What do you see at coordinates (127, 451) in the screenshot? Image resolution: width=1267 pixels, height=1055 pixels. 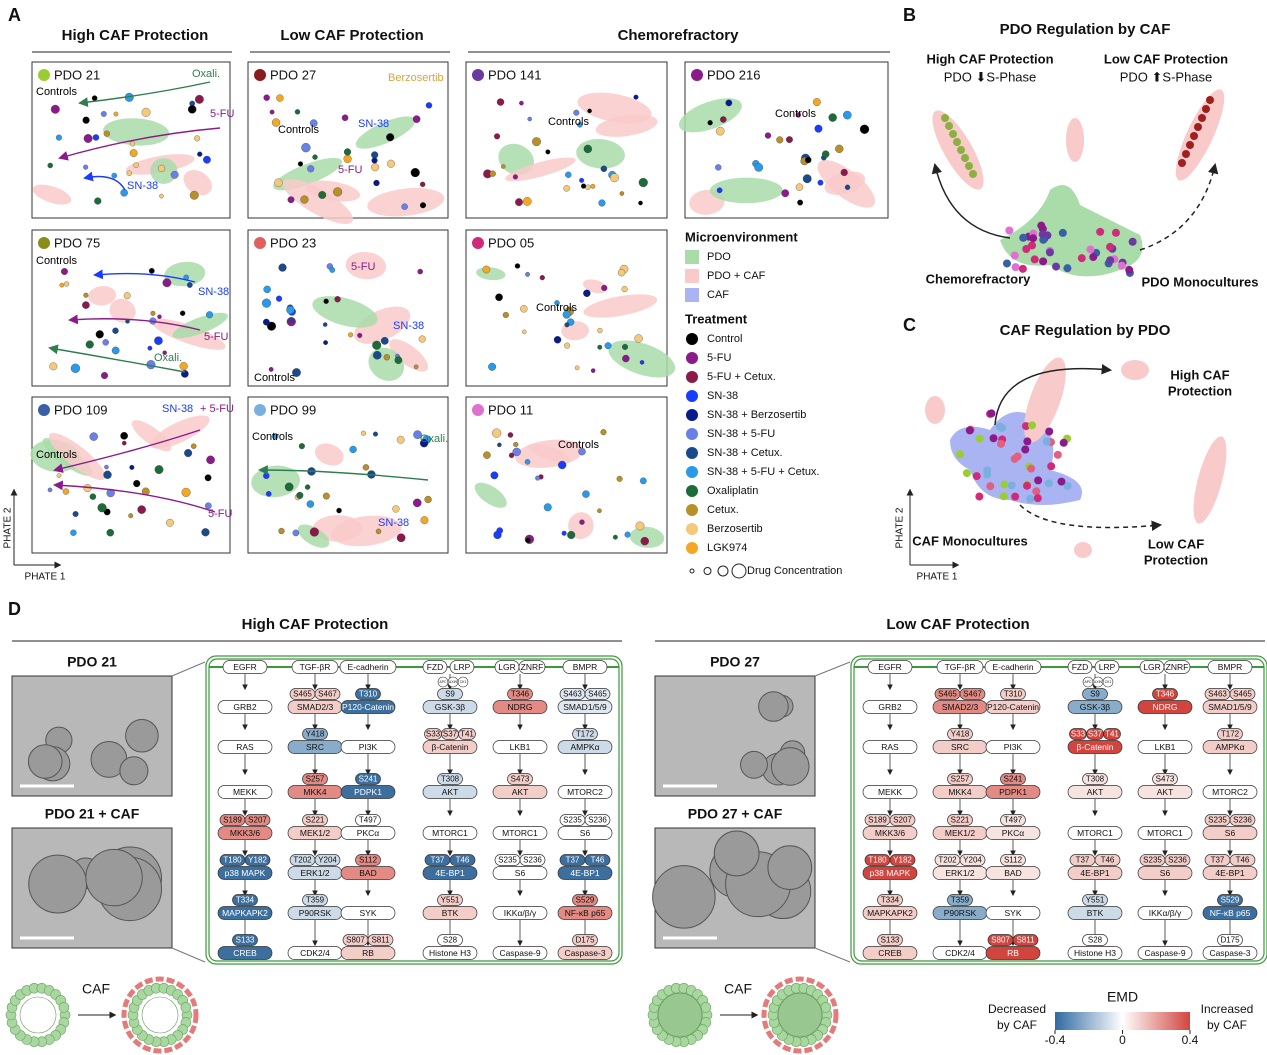 I see `trajectory-arrow` at bounding box center [127, 451].